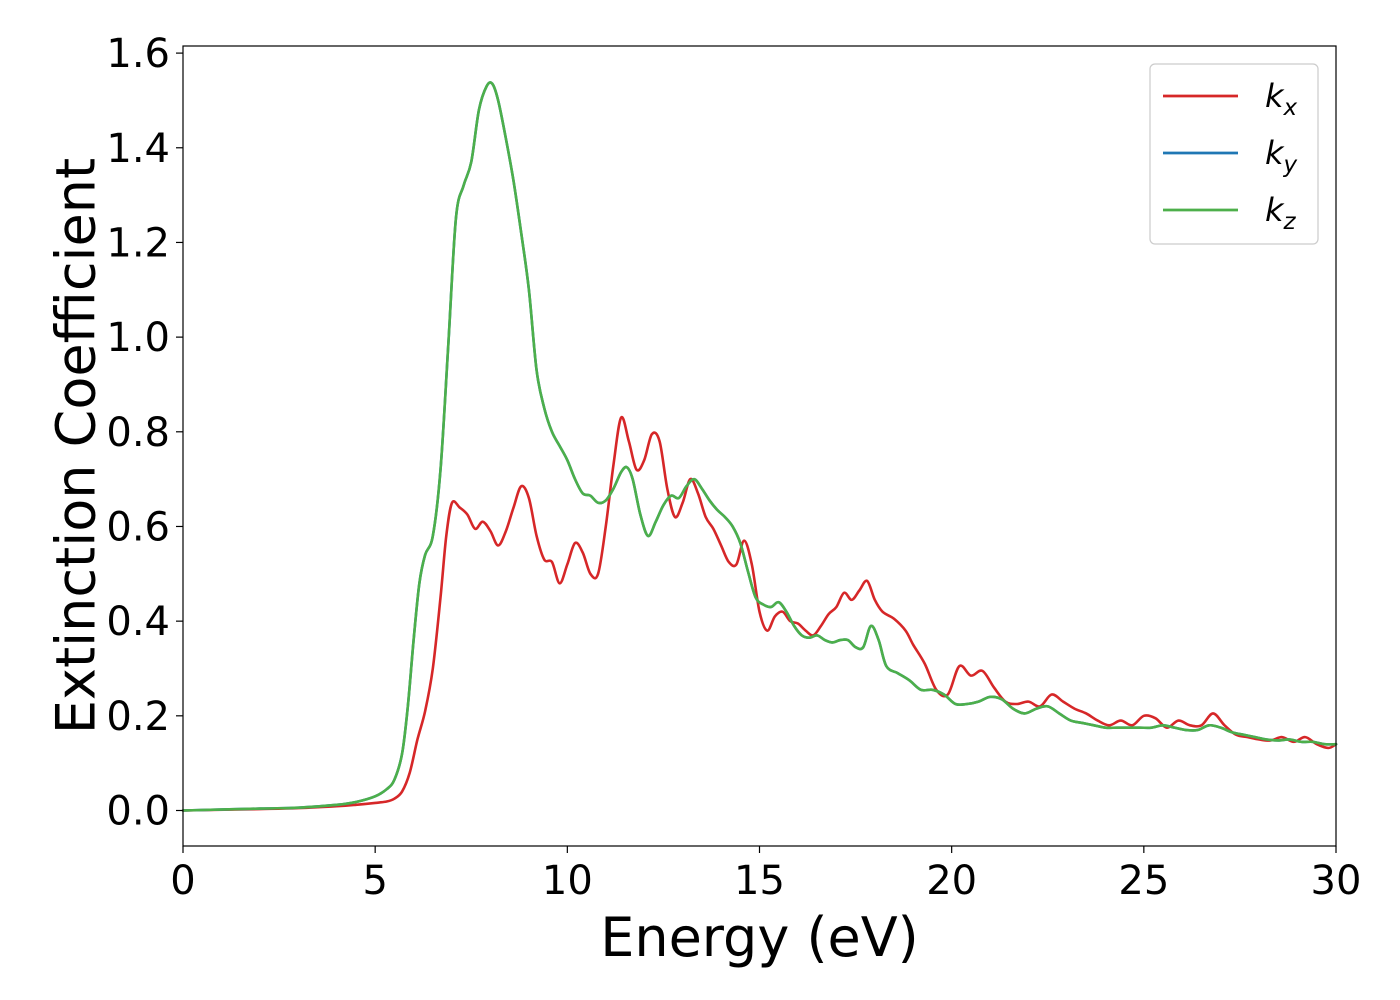 The image size is (1400, 1000). I want to click on x-axis: 0 5 10 15 20 25 30, so click(765, 875).